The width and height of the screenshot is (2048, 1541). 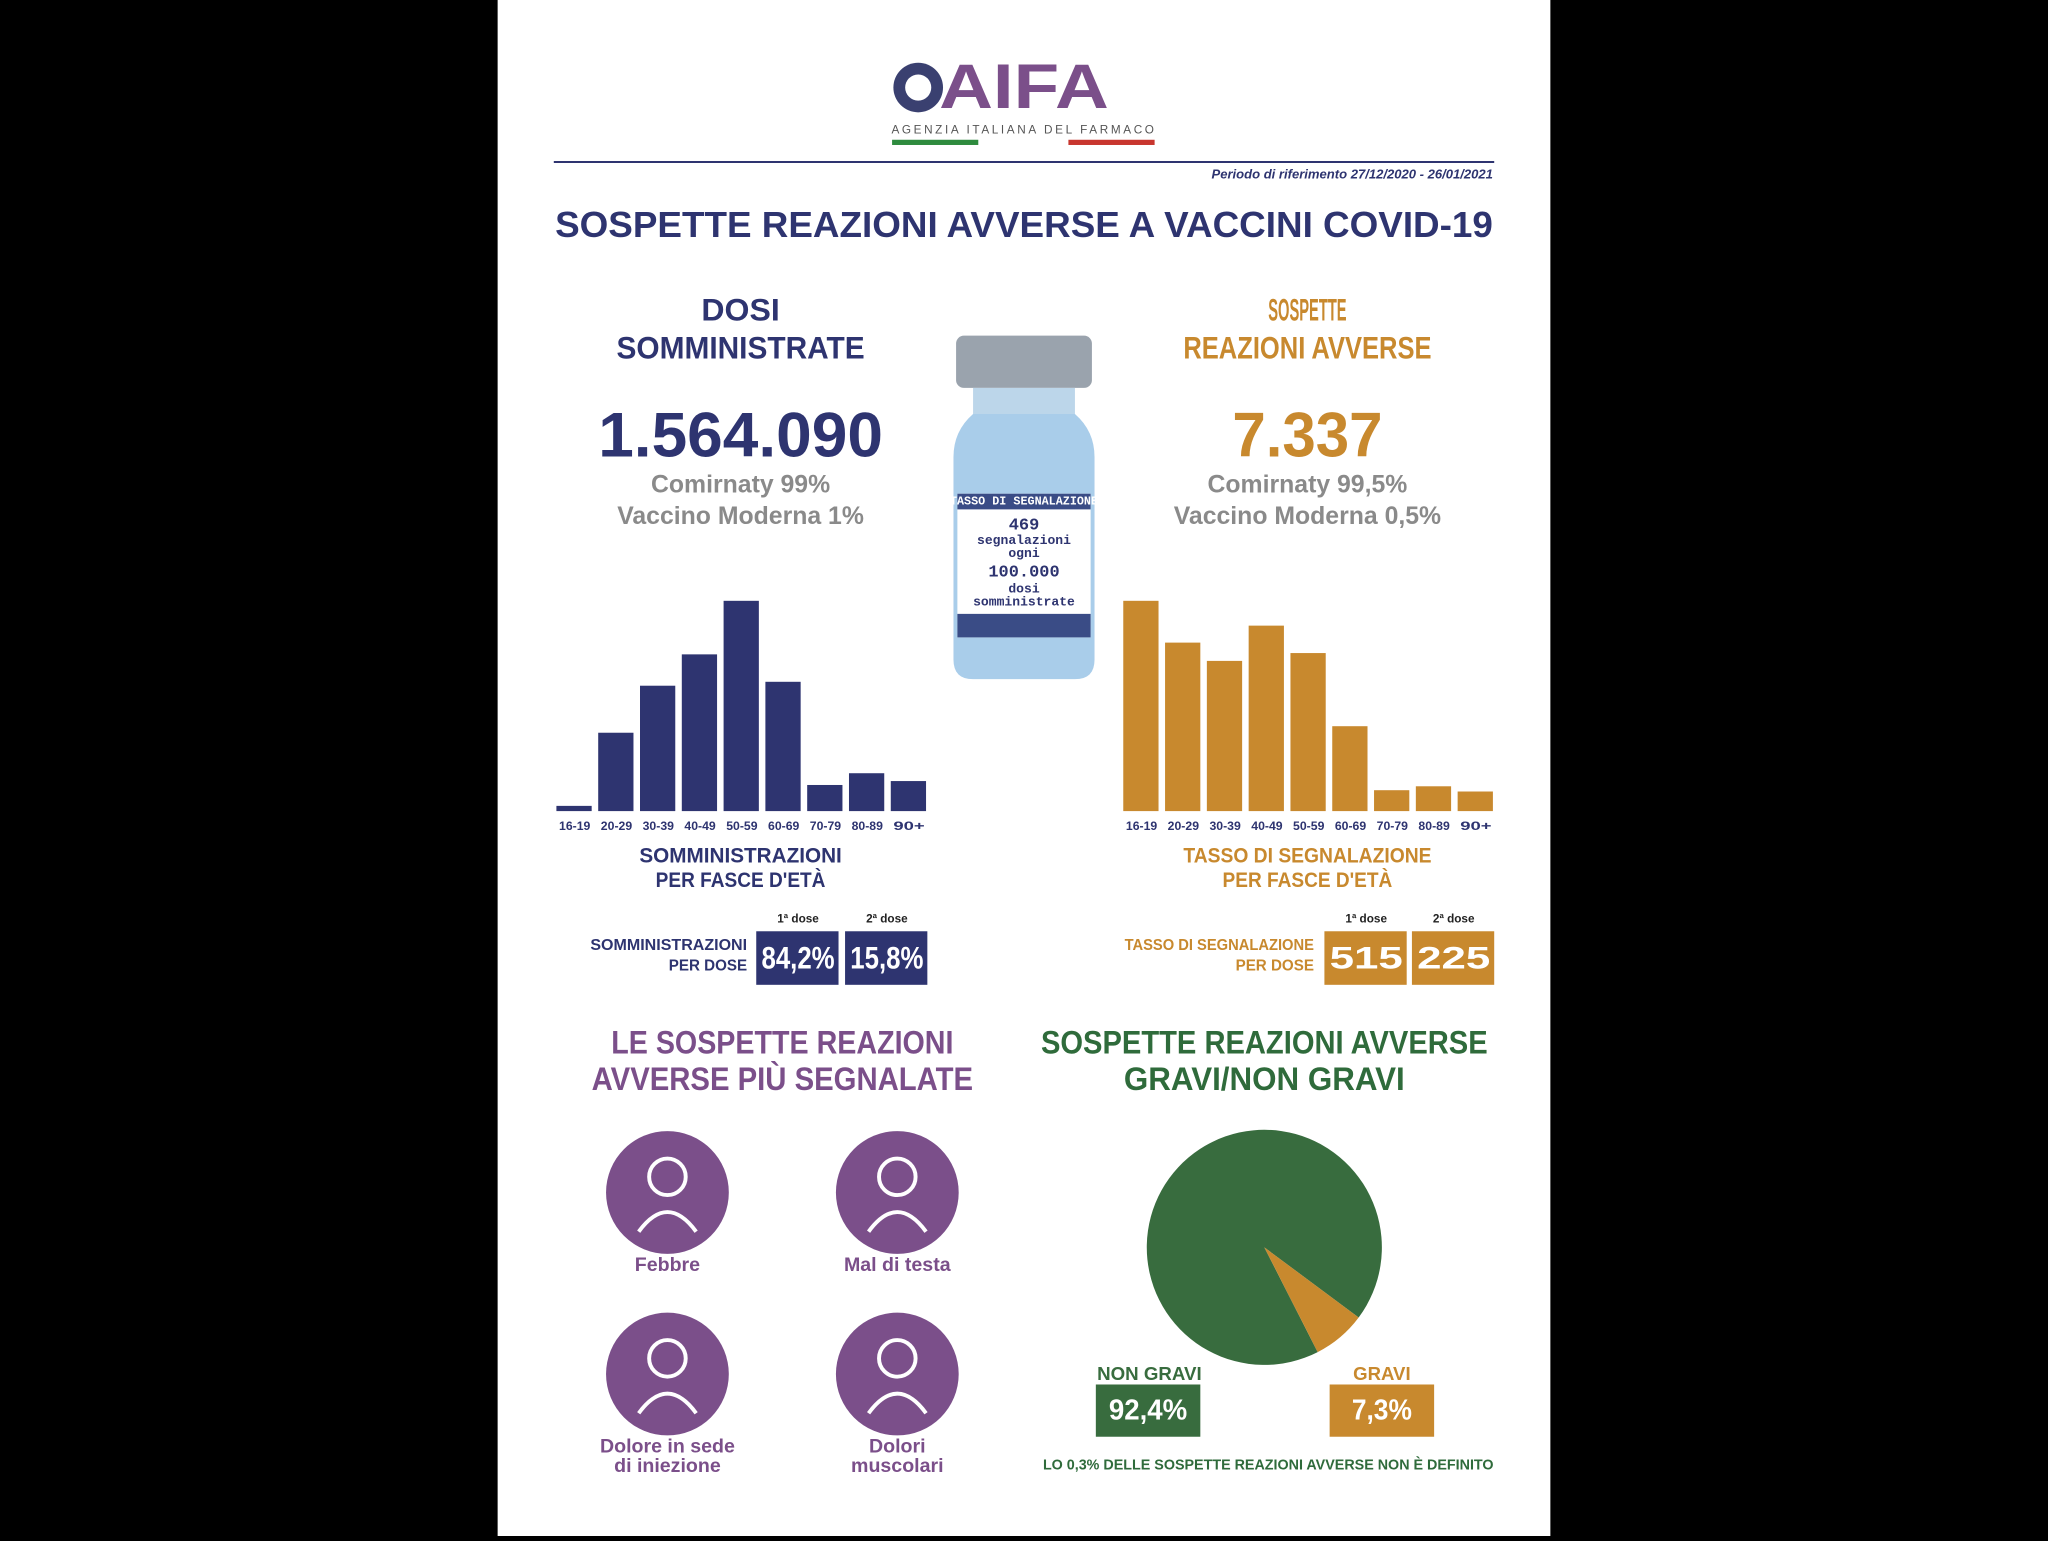 What do you see at coordinates (897, 1446) in the screenshot?
I see `reaction-label: Dolori` at bounding box center [897, 1446].